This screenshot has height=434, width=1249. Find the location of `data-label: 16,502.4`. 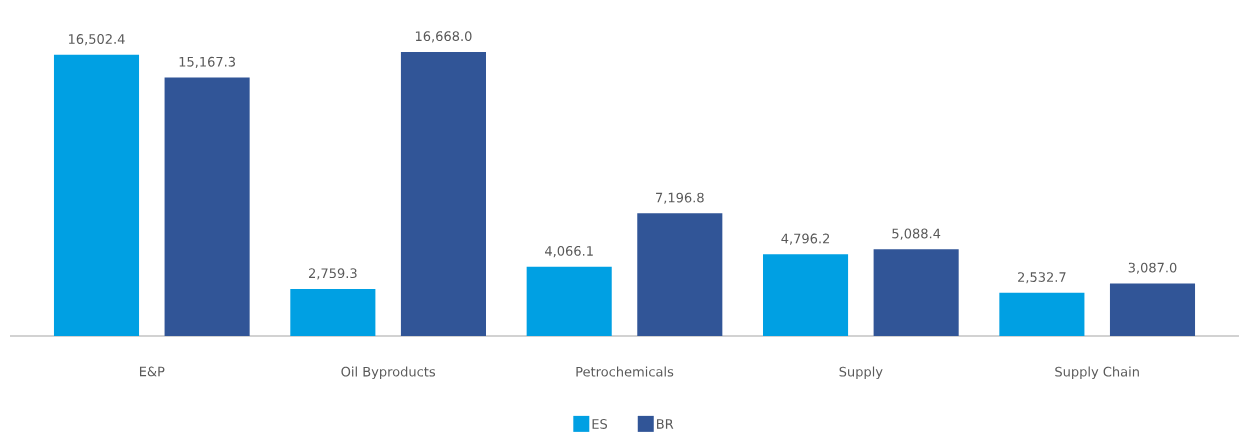

data-label: 16,502.4 is located at coordinates (96, 40).